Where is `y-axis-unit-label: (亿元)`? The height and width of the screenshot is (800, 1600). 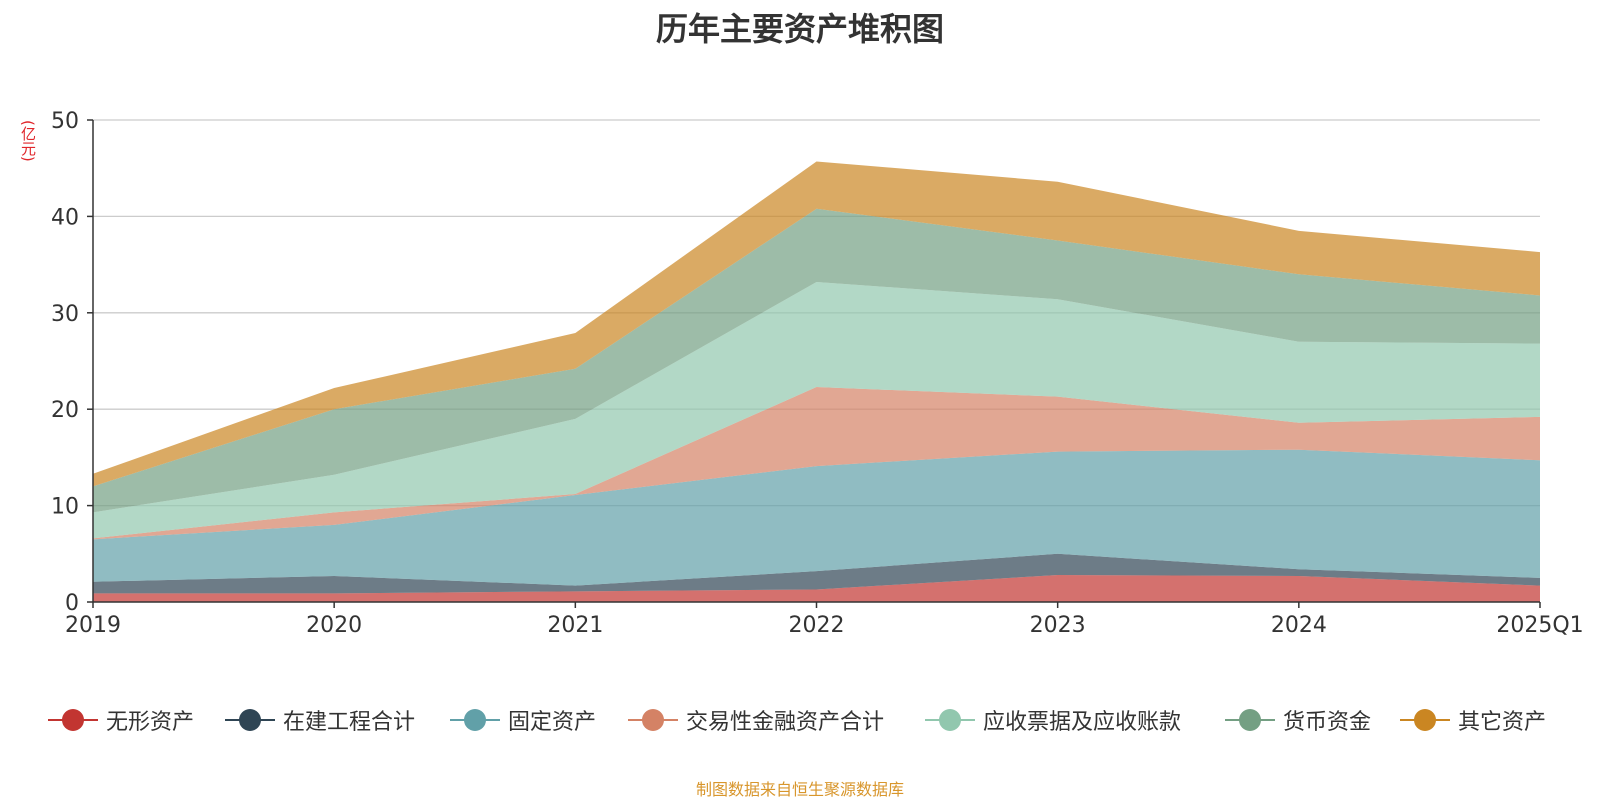 y-axis-unit-label: (亿元) is located at coordinates (28, 141).